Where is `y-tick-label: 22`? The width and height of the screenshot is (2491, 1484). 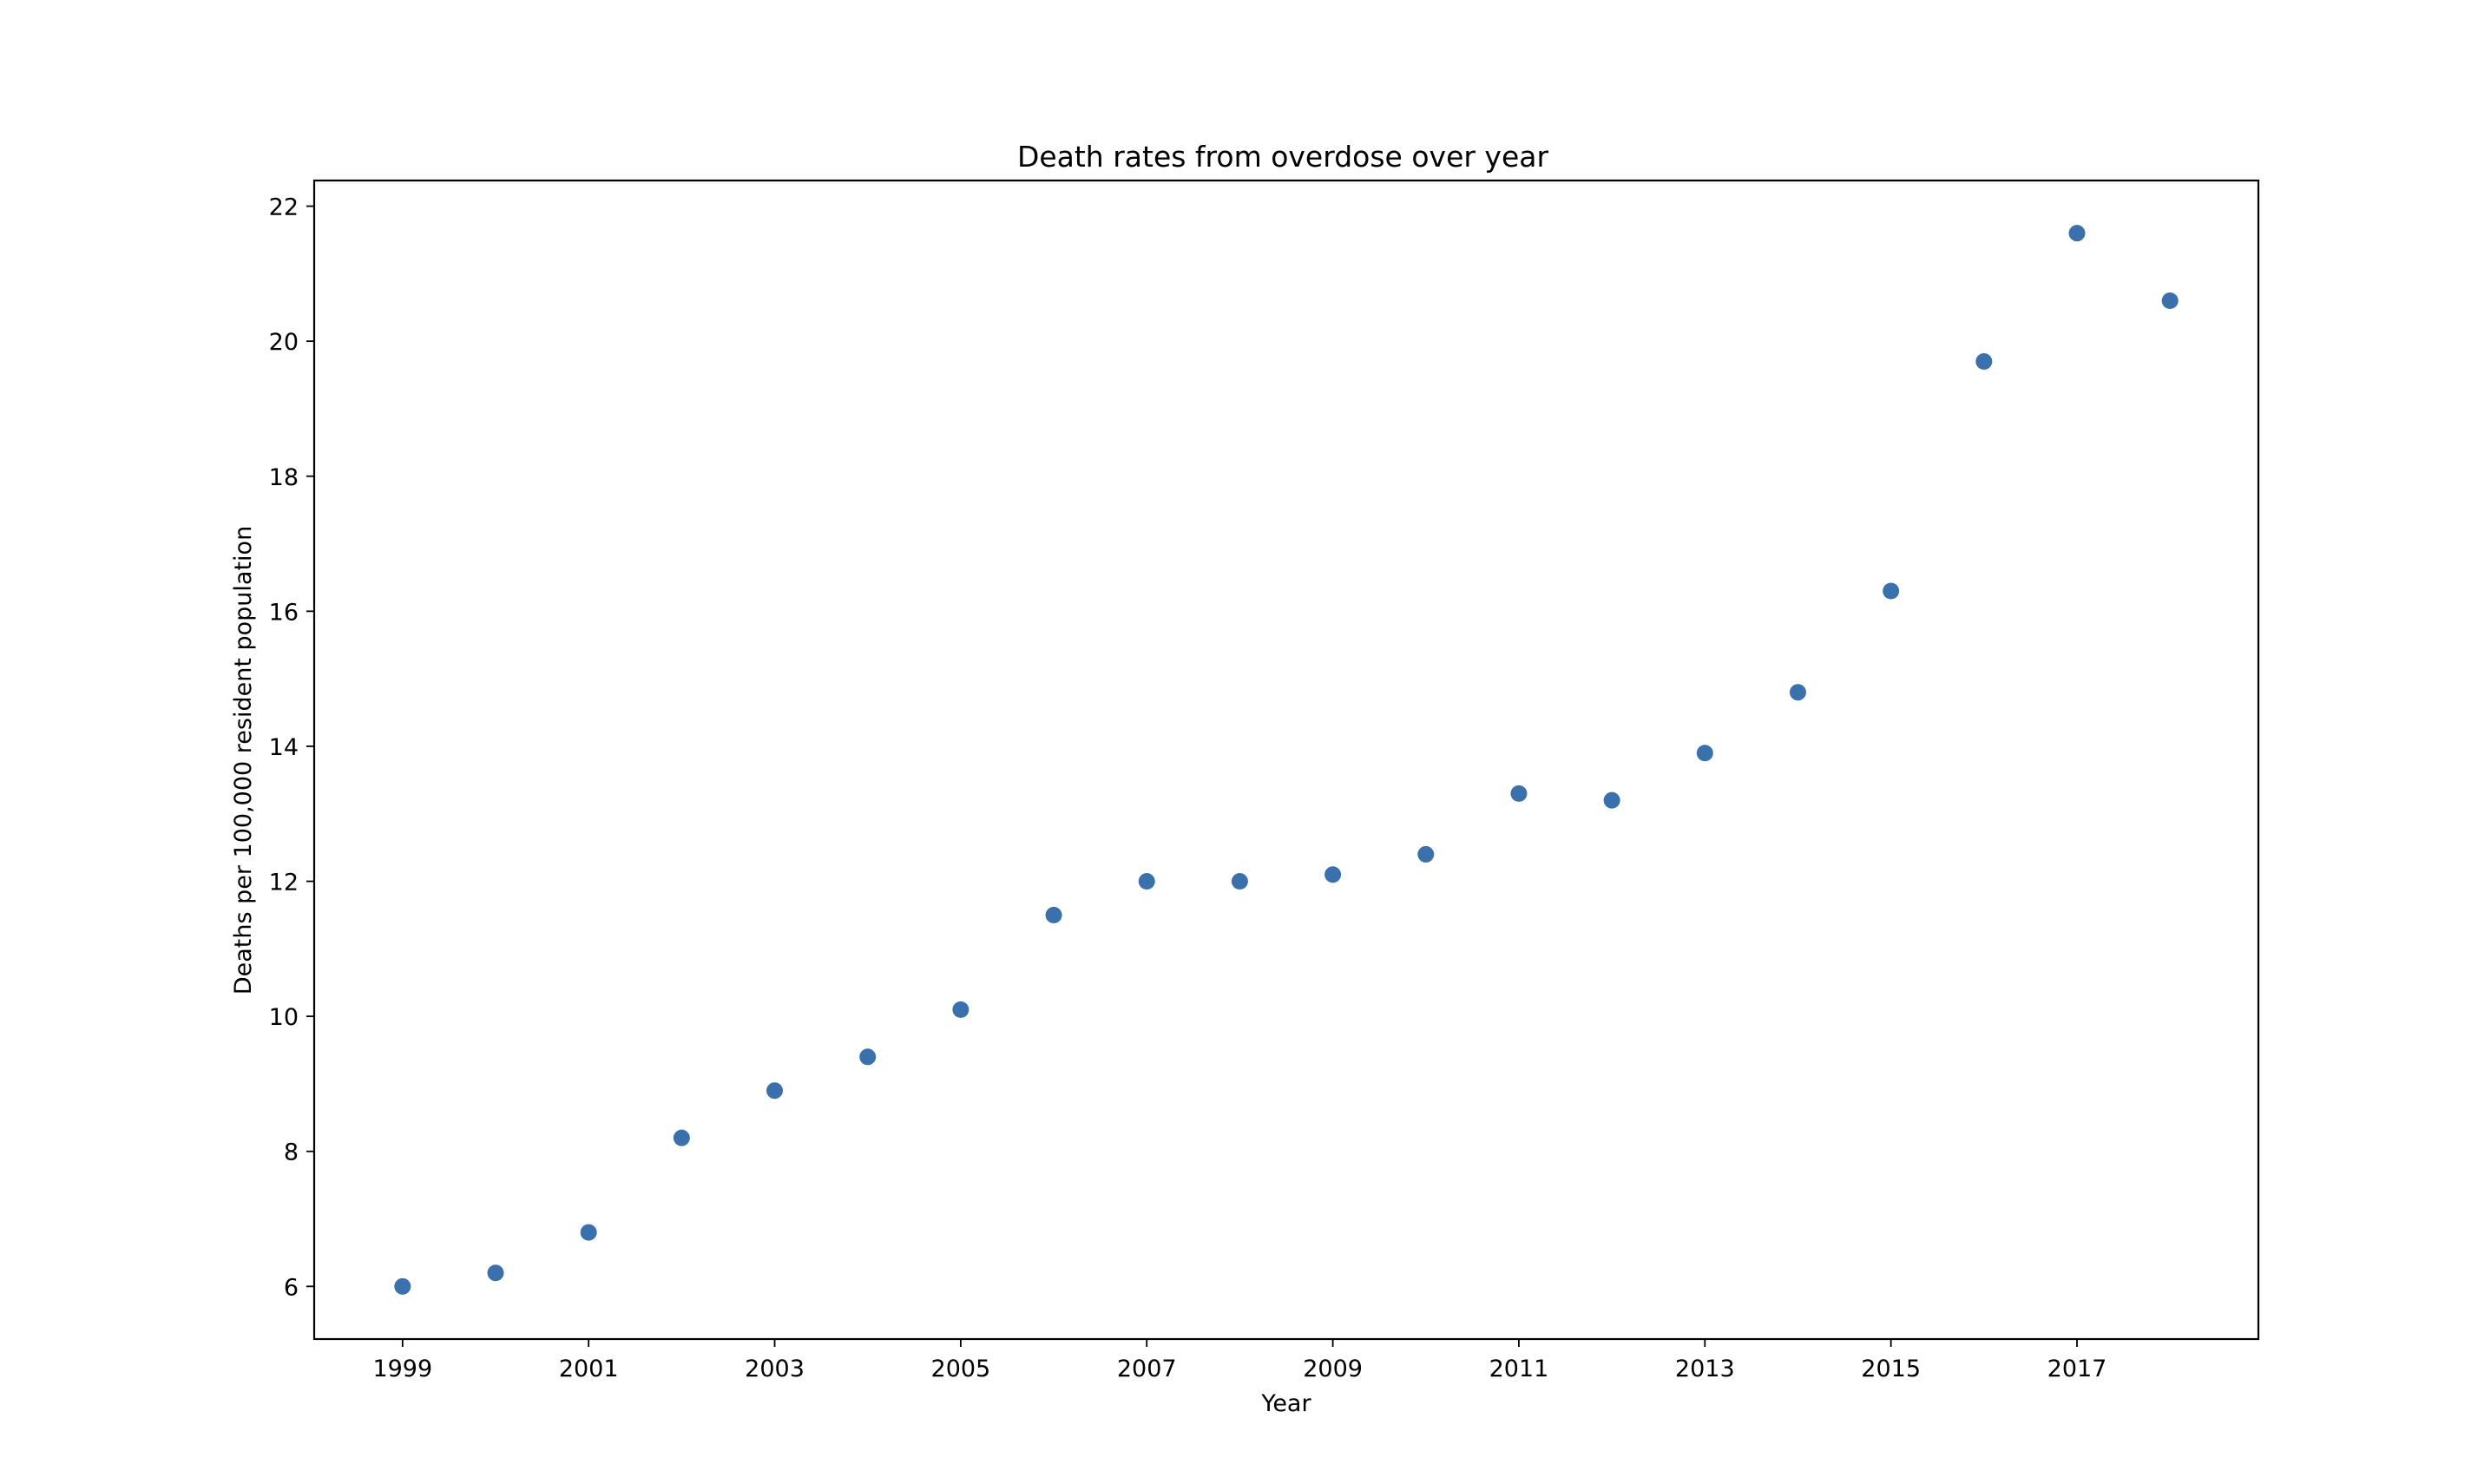 y-tick-label: 22 is located at coordinates (284, 207).